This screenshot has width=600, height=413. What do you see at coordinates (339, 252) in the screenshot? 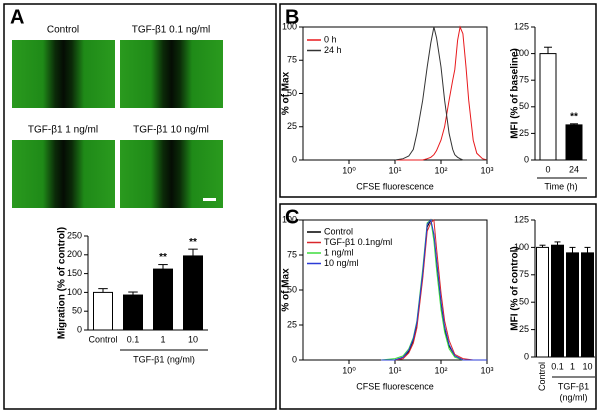
I see `legend-label: 1 ng/ml` at bounding box center [339, 252].